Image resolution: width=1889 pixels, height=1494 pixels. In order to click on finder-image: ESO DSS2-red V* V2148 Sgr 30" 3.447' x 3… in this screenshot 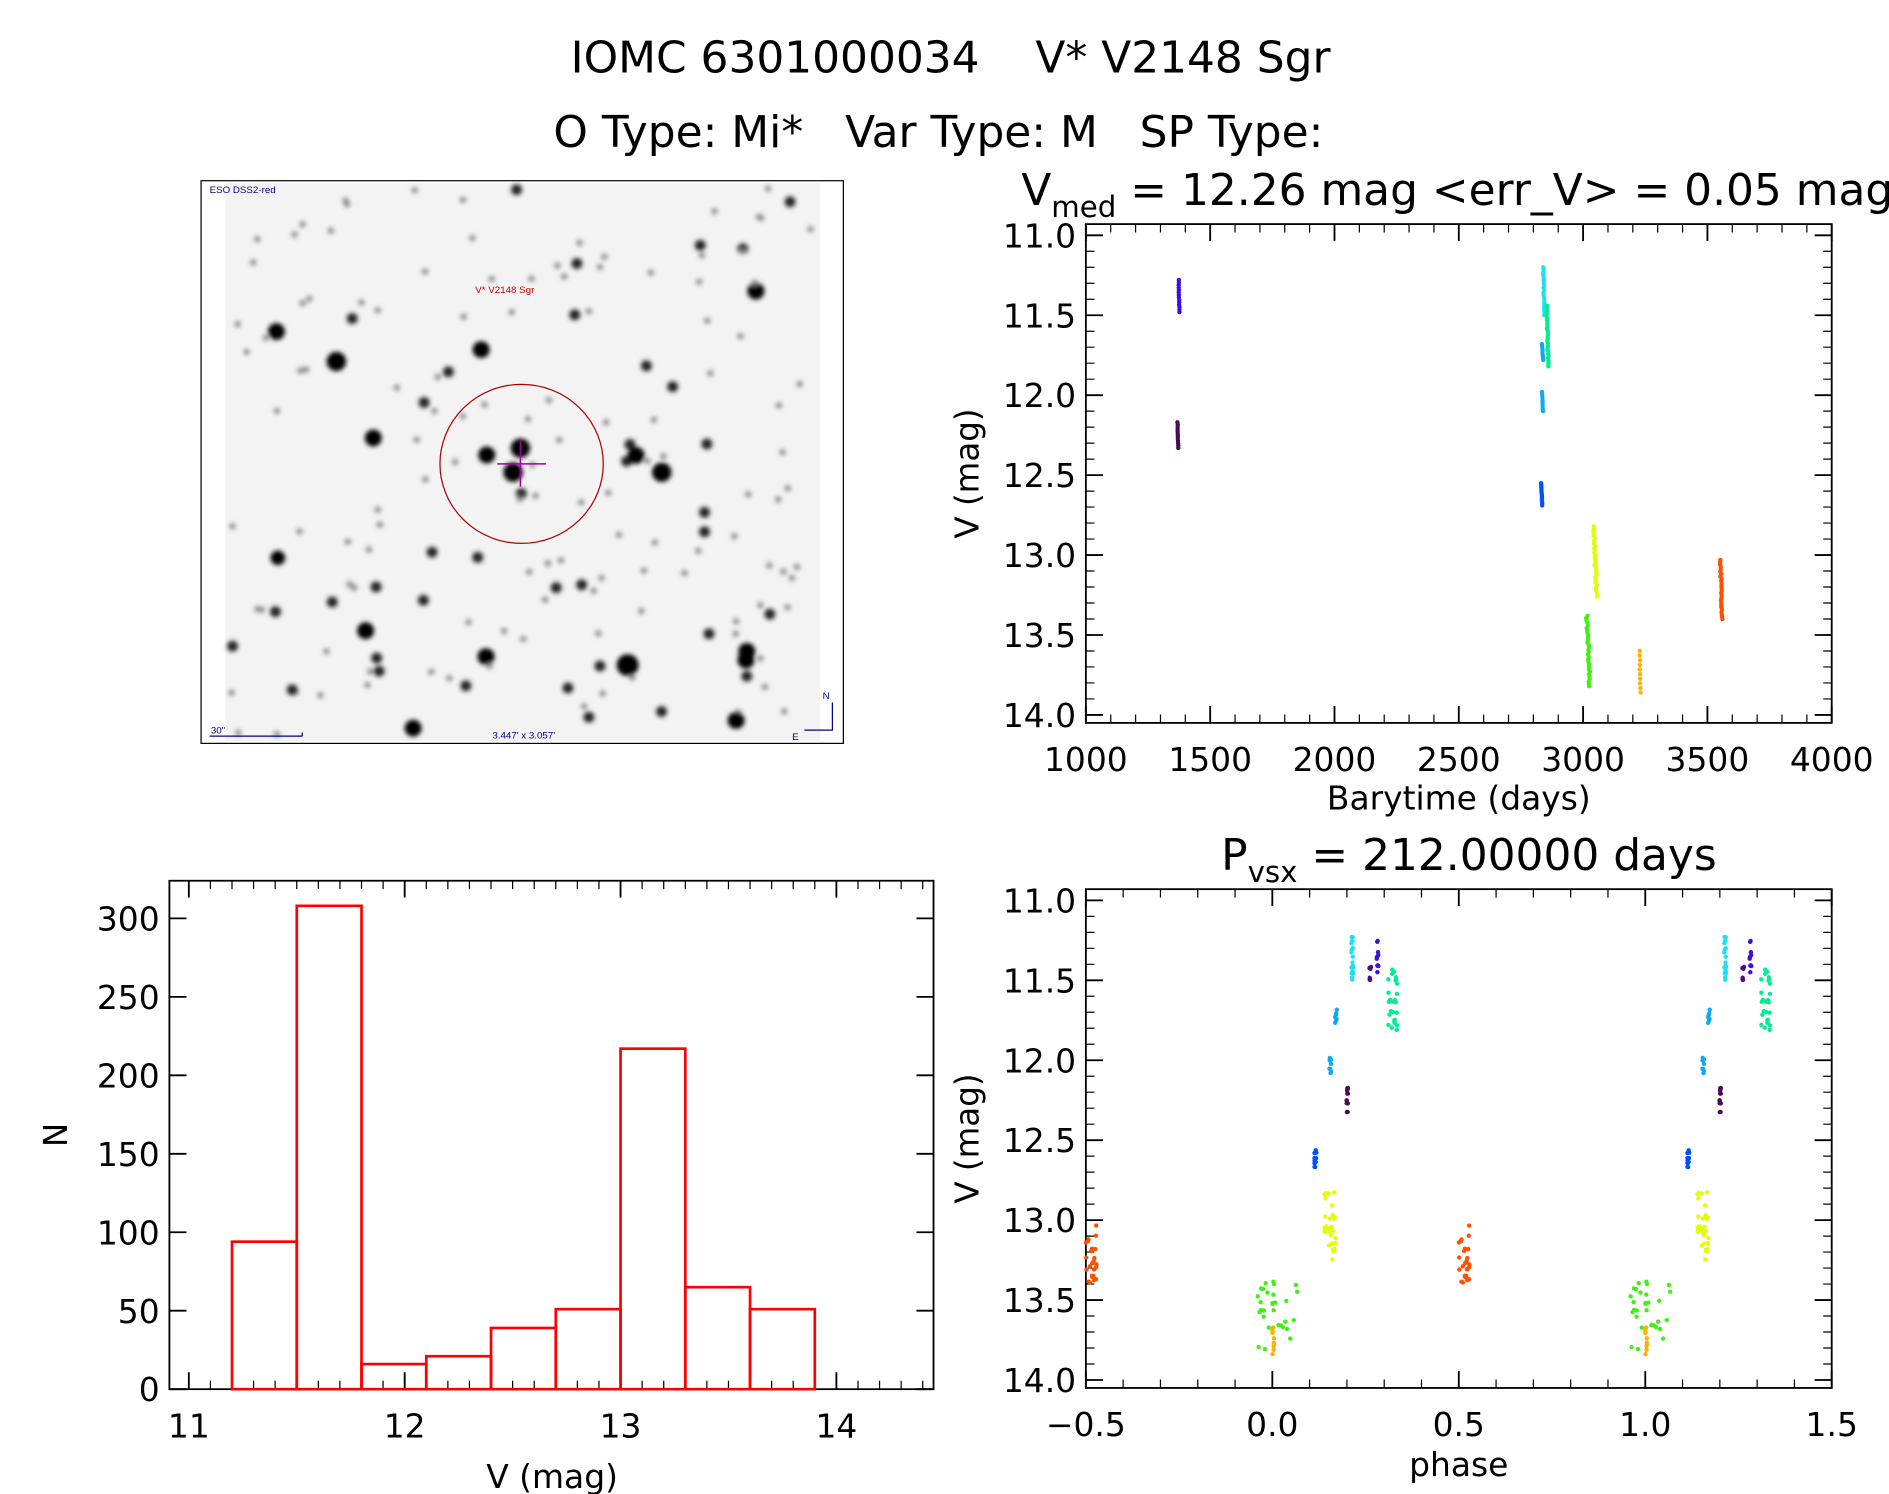, I will do `click(522, 462)`.